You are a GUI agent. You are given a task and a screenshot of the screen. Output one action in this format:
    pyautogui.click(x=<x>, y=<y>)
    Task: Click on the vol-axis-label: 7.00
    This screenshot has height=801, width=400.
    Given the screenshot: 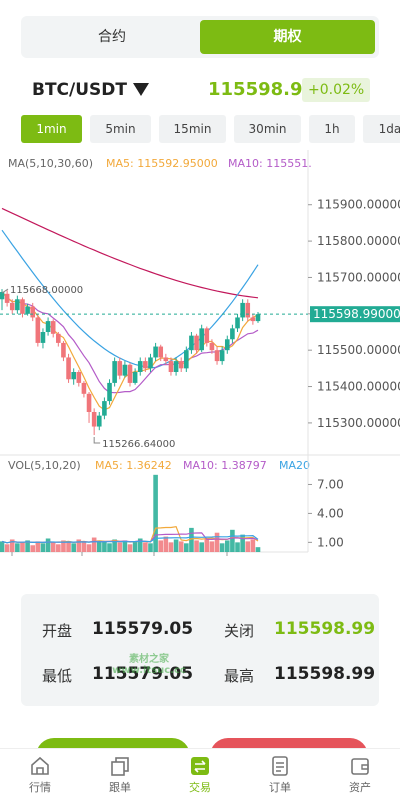 What is the action you would take?
    pyautogui.click(x=330, y=484)
    